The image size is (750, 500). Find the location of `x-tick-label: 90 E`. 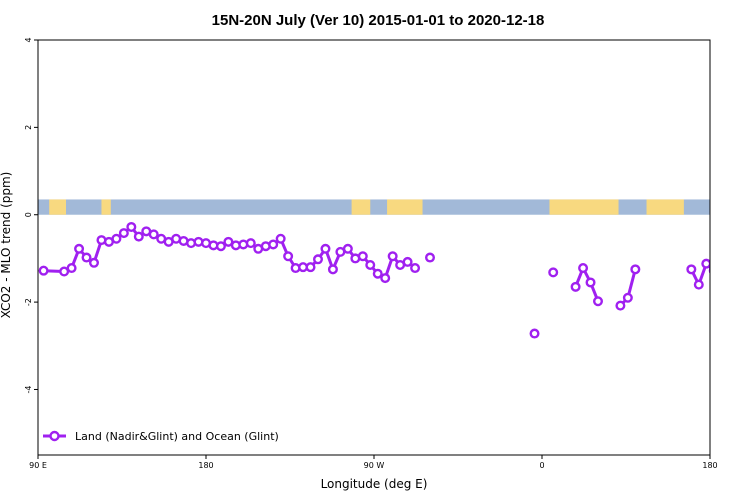

x-tick-label: 90 E is located at coordinates (38, 465).